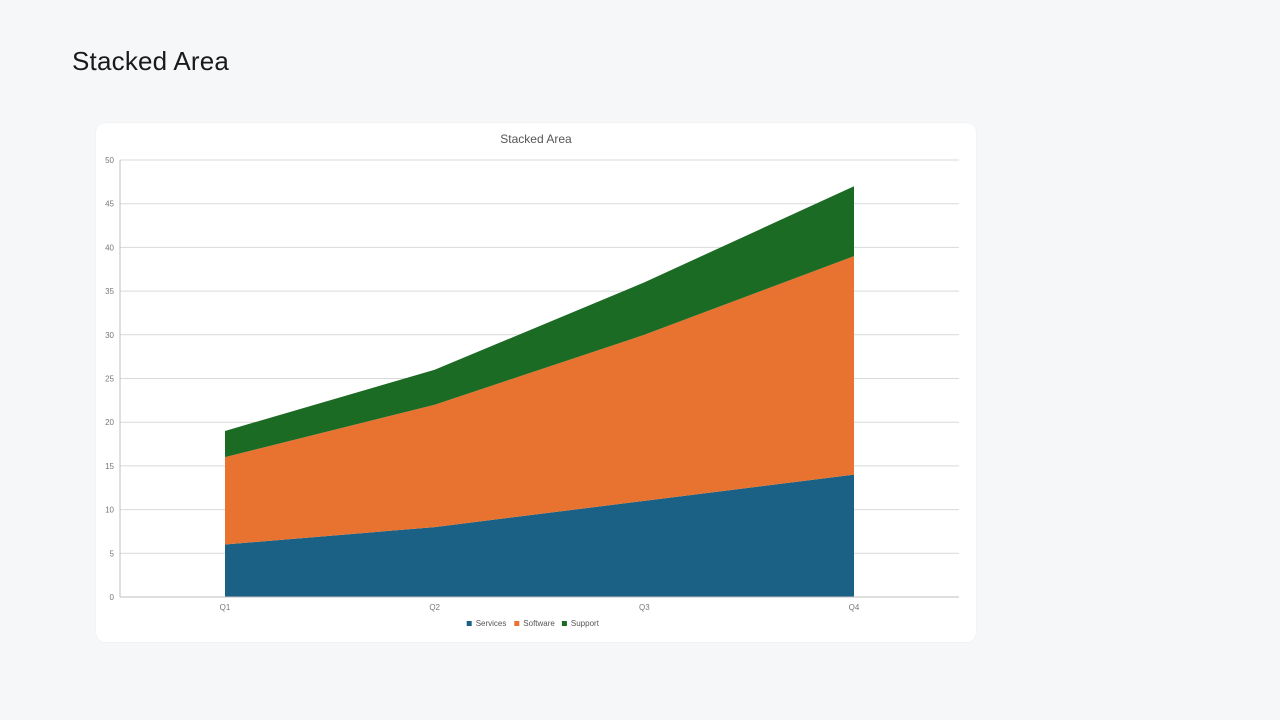  I want to click on legend-label: Services, so click(491, 623).